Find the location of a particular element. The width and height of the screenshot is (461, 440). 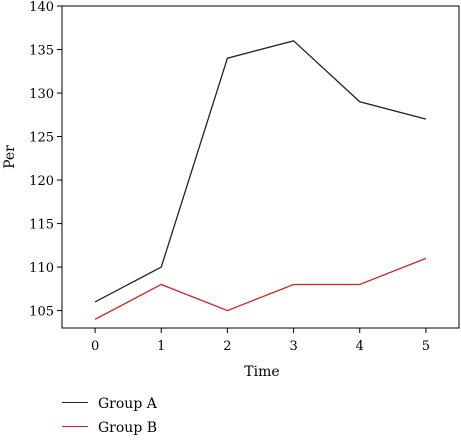

x-axis: 0 1 2 3 4 5 is located at coordinates (260, 341).